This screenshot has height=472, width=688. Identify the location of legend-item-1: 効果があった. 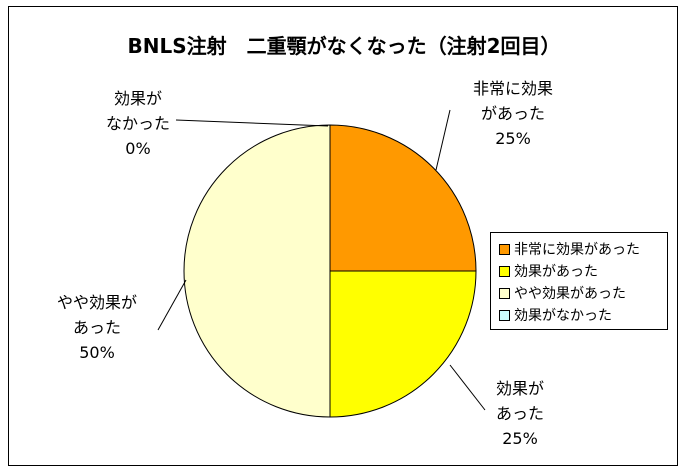
(583, 271).